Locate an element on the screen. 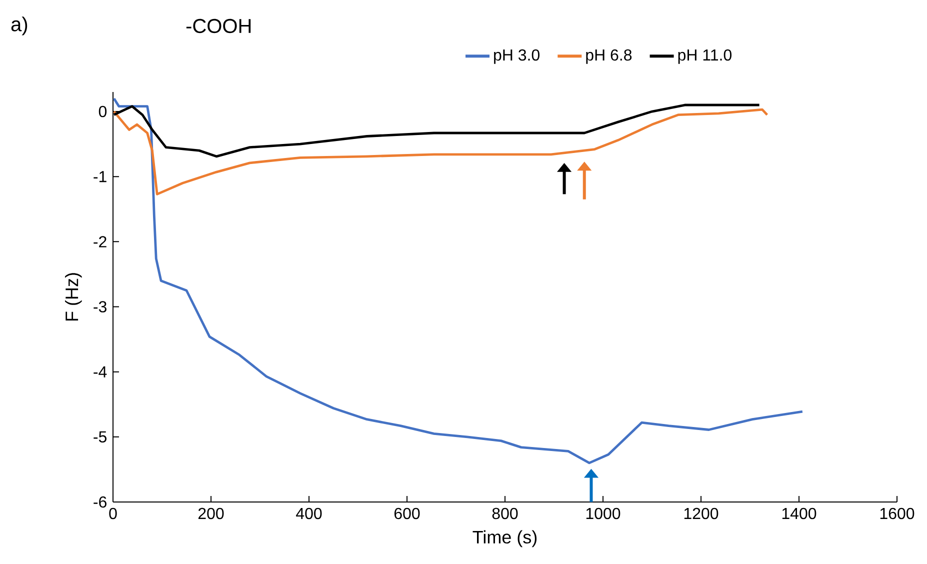 Image resolution: width=927 pixels, height=564 pixels. x-tick-label: 200 is located at coordinates (211, 514).